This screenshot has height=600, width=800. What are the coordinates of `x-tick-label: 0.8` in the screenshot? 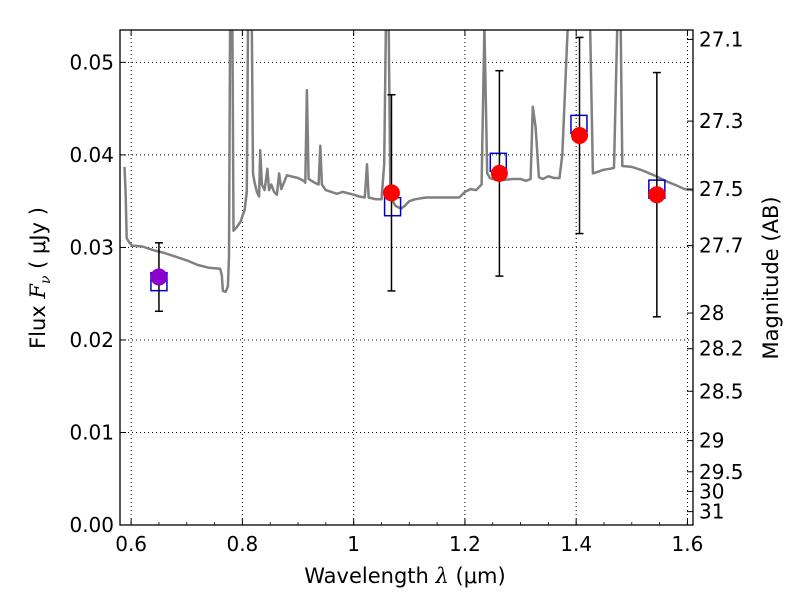 It's located at (242, 544).